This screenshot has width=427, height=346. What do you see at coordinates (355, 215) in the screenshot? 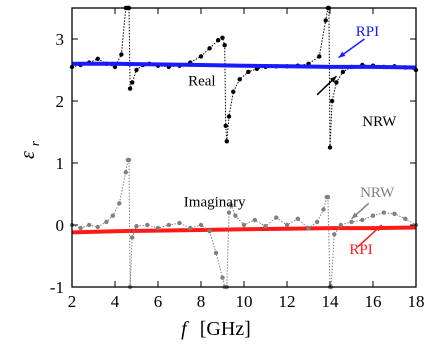
I see `annotation-arrowhead-imag-nrw` at bounding box center [355, 215].